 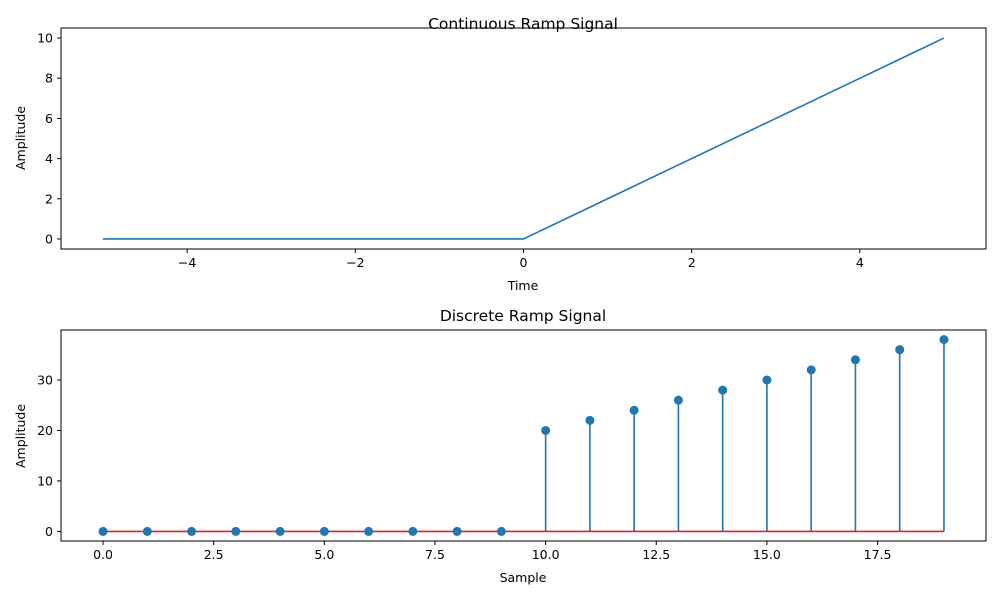 What do you see at coordinates (523, 285) in the screenshot?
I see `continuous-ramp-xlabel: Time` at bounding box center [523, 285].